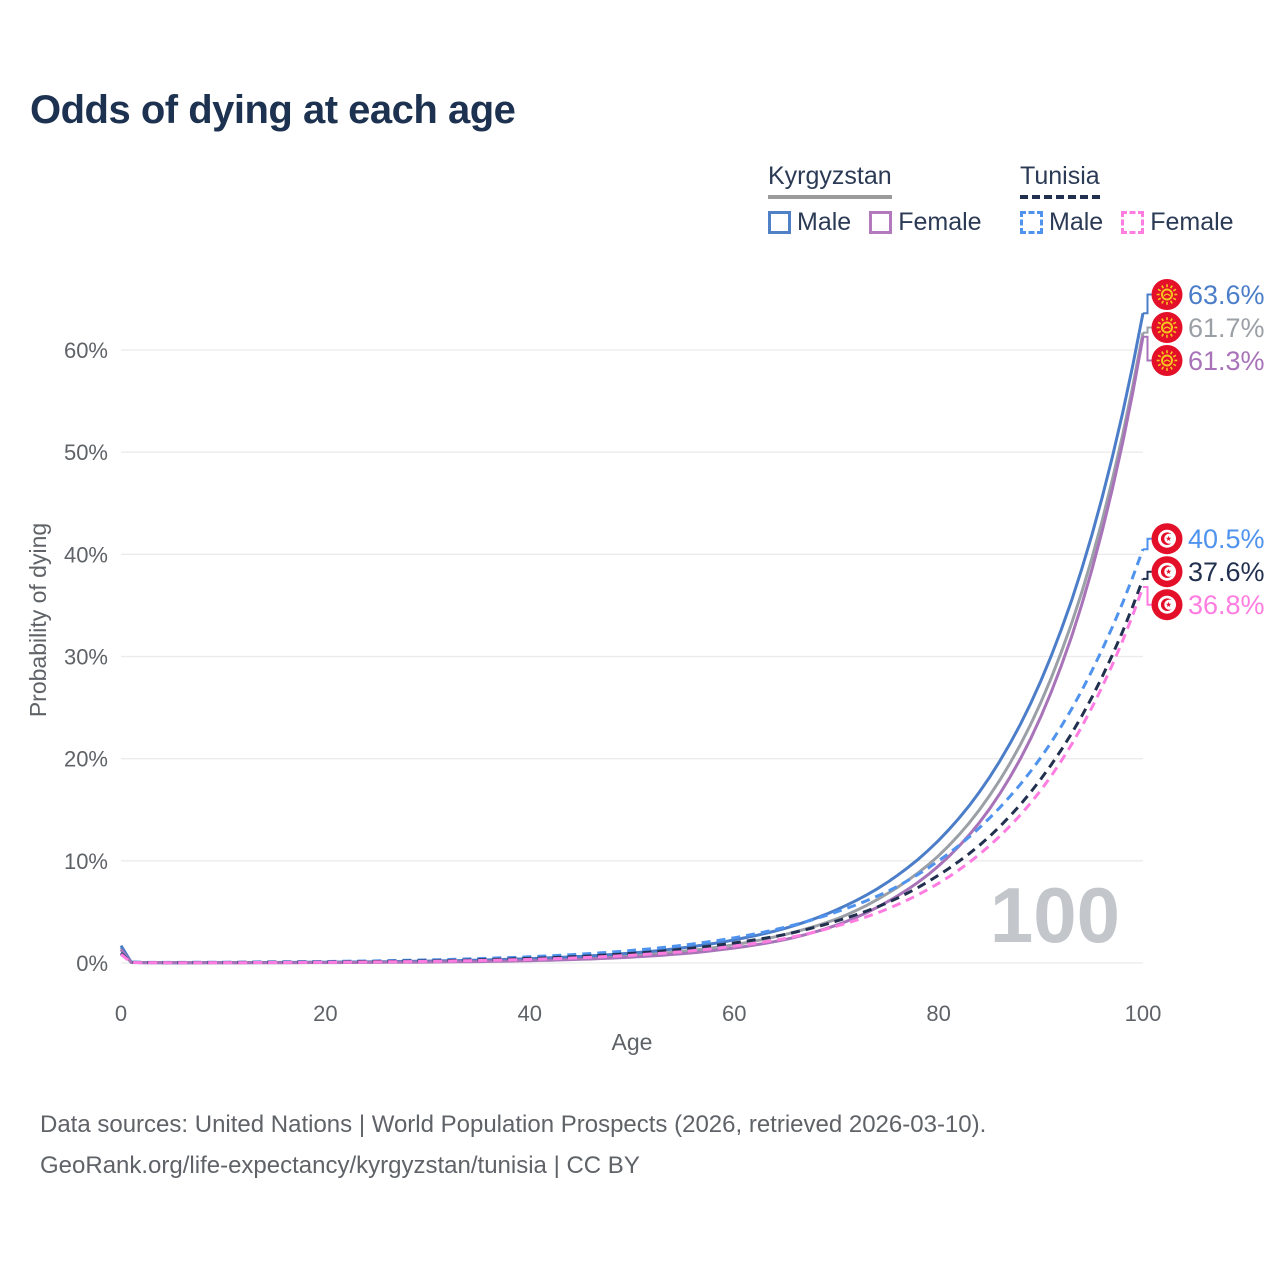 This screenshot has width=1280, height=1280. I want to click on page-title: Odds of dying at each age, so click(273, 110).